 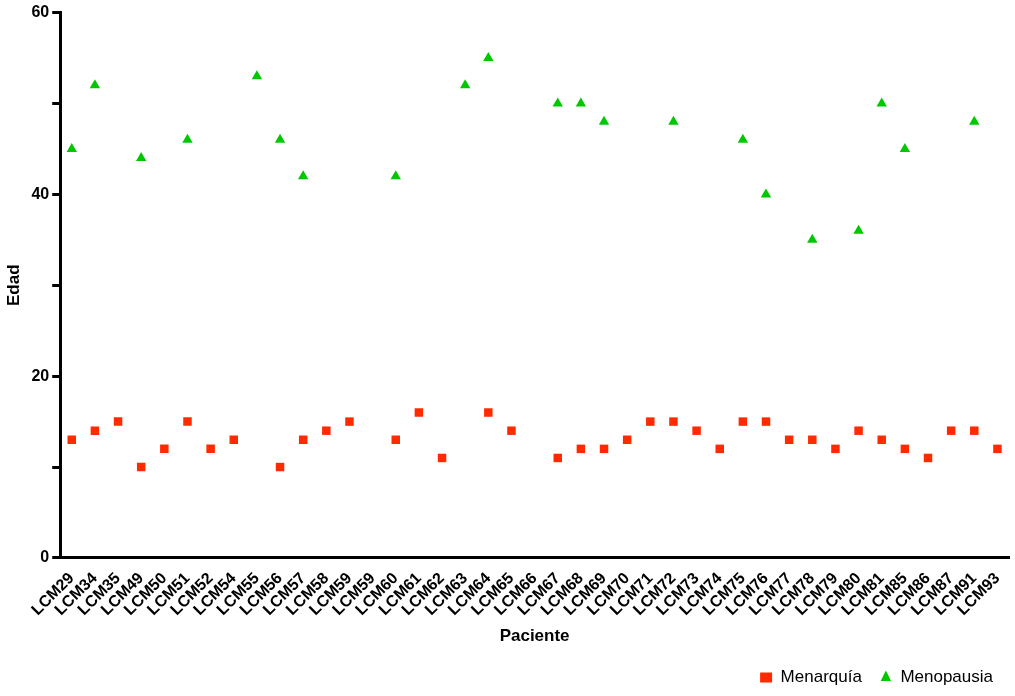 I want to click on y-tick-label: 20, so click(x=40, y=375).